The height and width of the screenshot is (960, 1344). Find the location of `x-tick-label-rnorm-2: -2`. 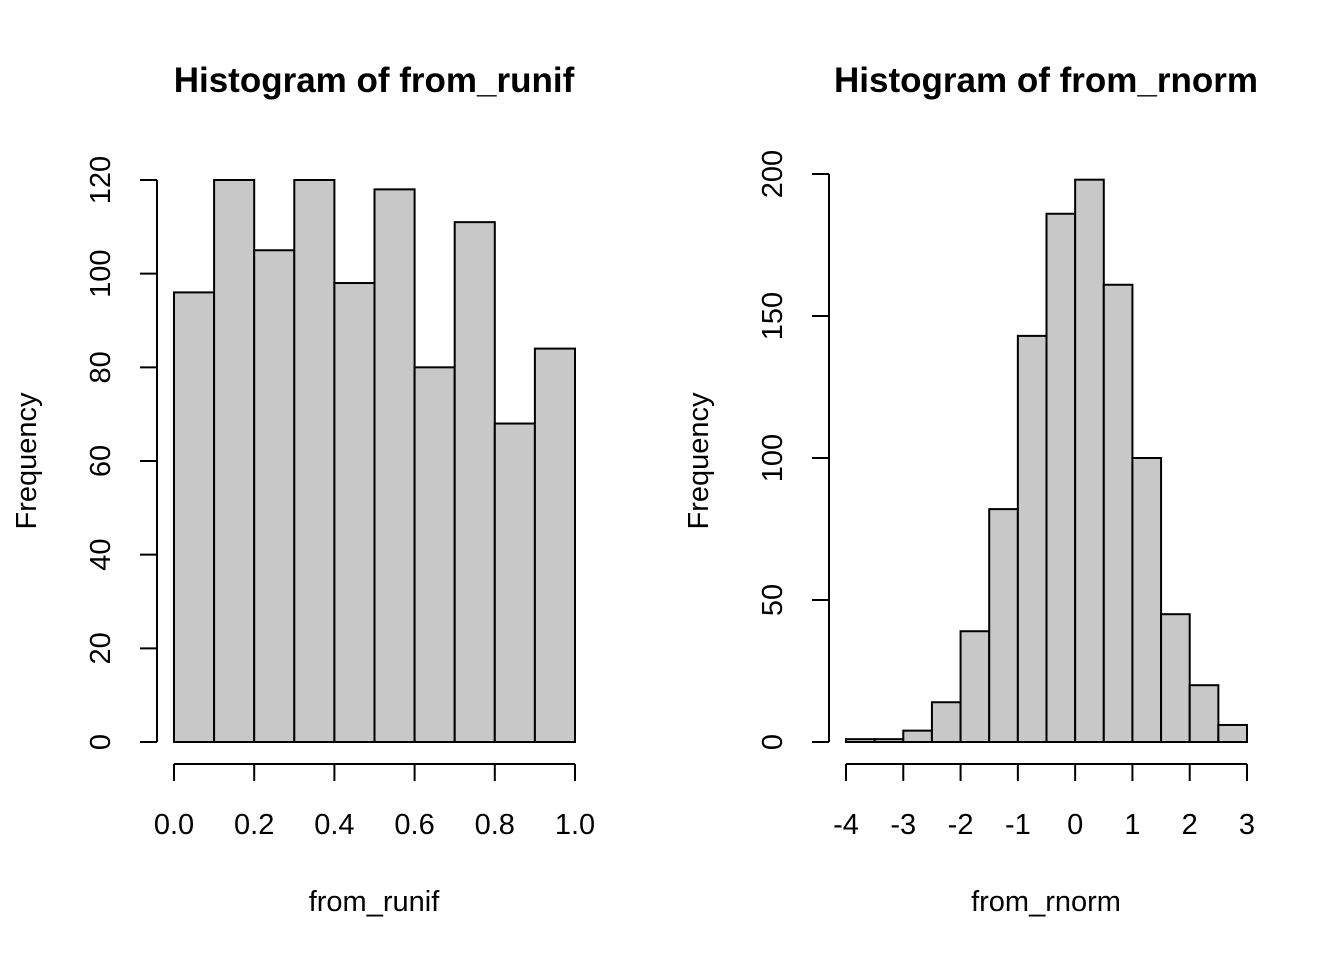

x-tick-label-rnorm-2: -2 is located at coordinates (961, 825).